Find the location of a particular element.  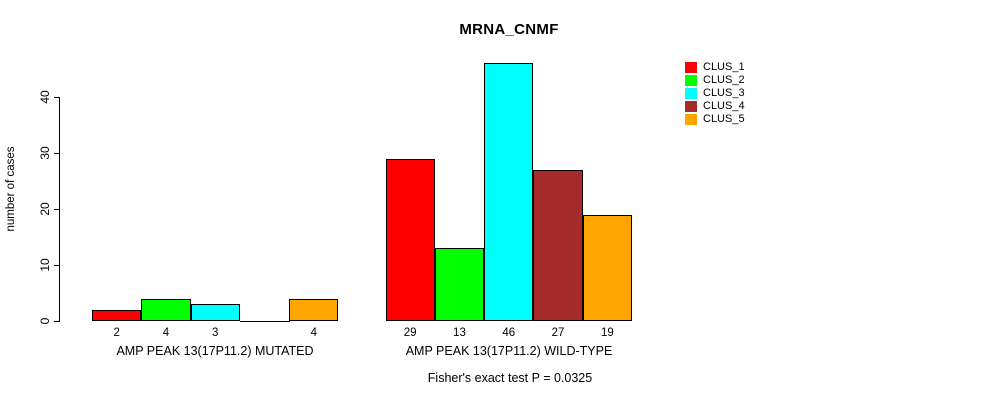

y-axis-line is located at coordinates (59, 209).